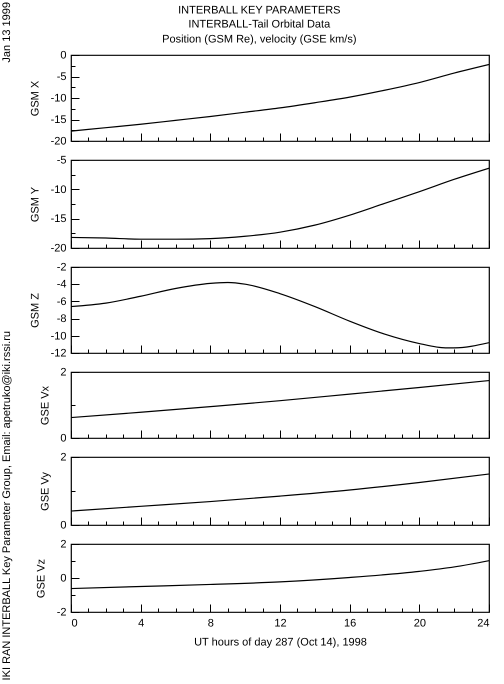 This screenshot has width=504, height=684. I want to click on x-tick-label: 20, so click(420, 624).